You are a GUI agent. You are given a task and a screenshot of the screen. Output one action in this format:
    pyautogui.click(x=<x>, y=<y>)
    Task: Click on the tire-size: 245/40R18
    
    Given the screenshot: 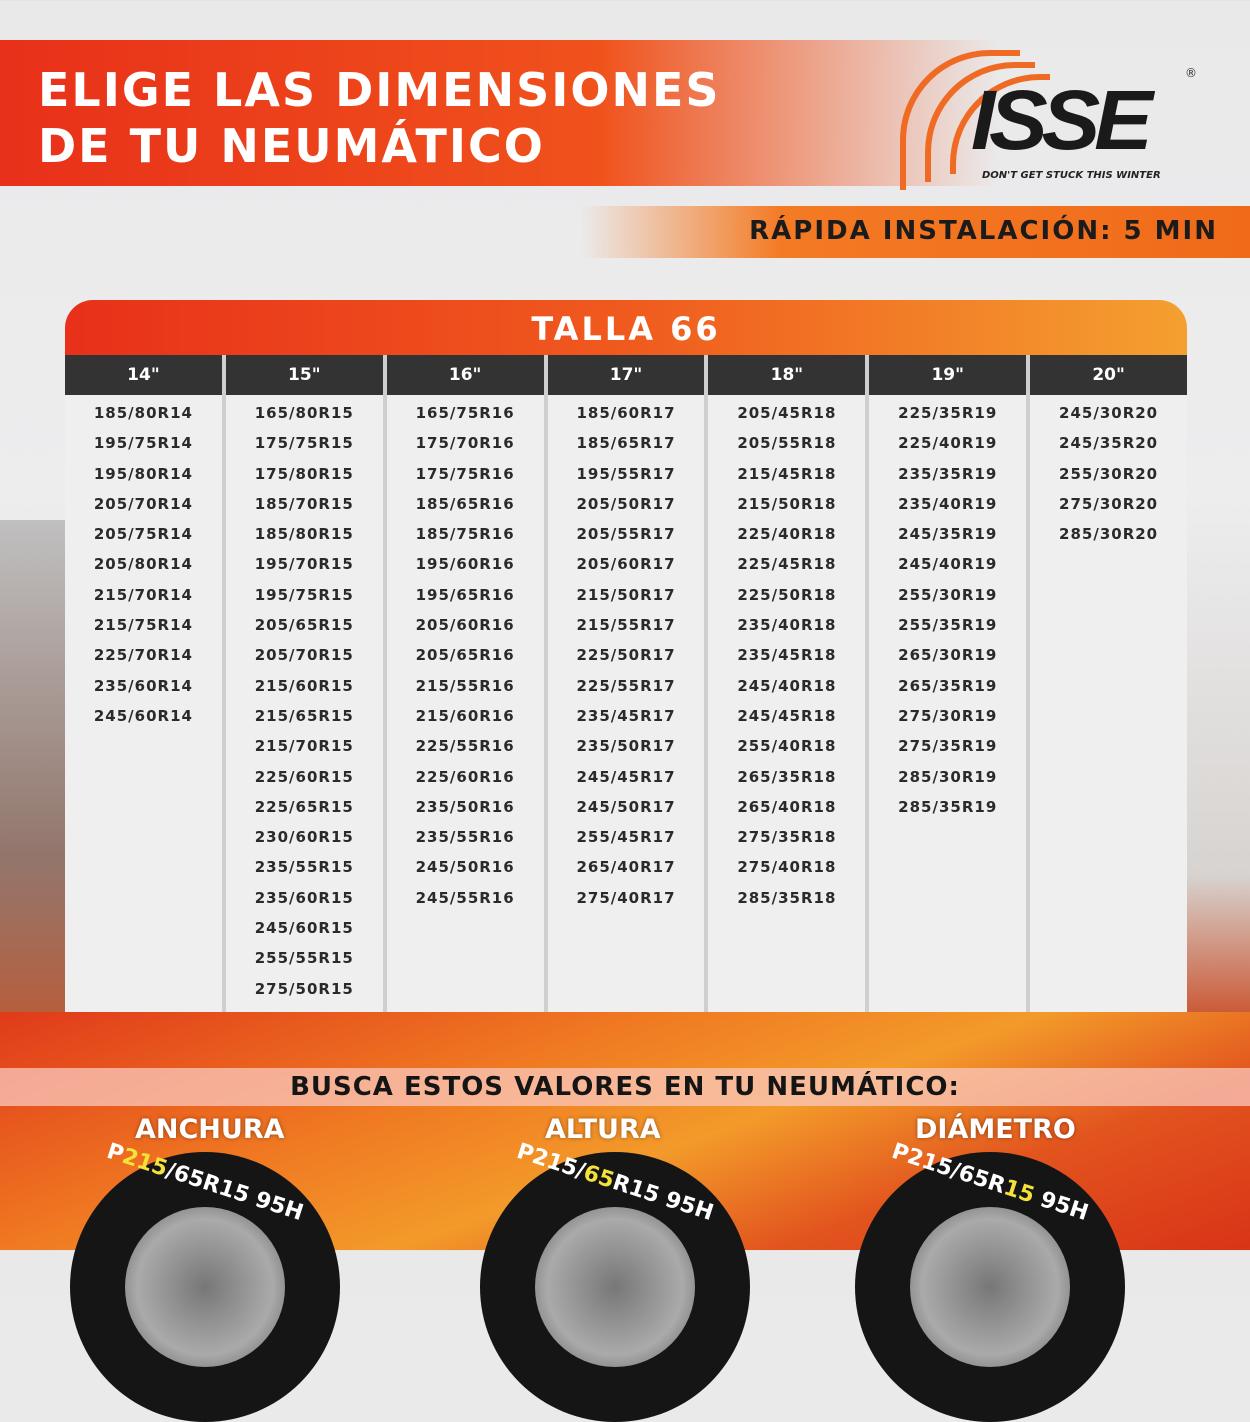 What is the action you would take?
    pyautogui.click(x=787, y=685)
    